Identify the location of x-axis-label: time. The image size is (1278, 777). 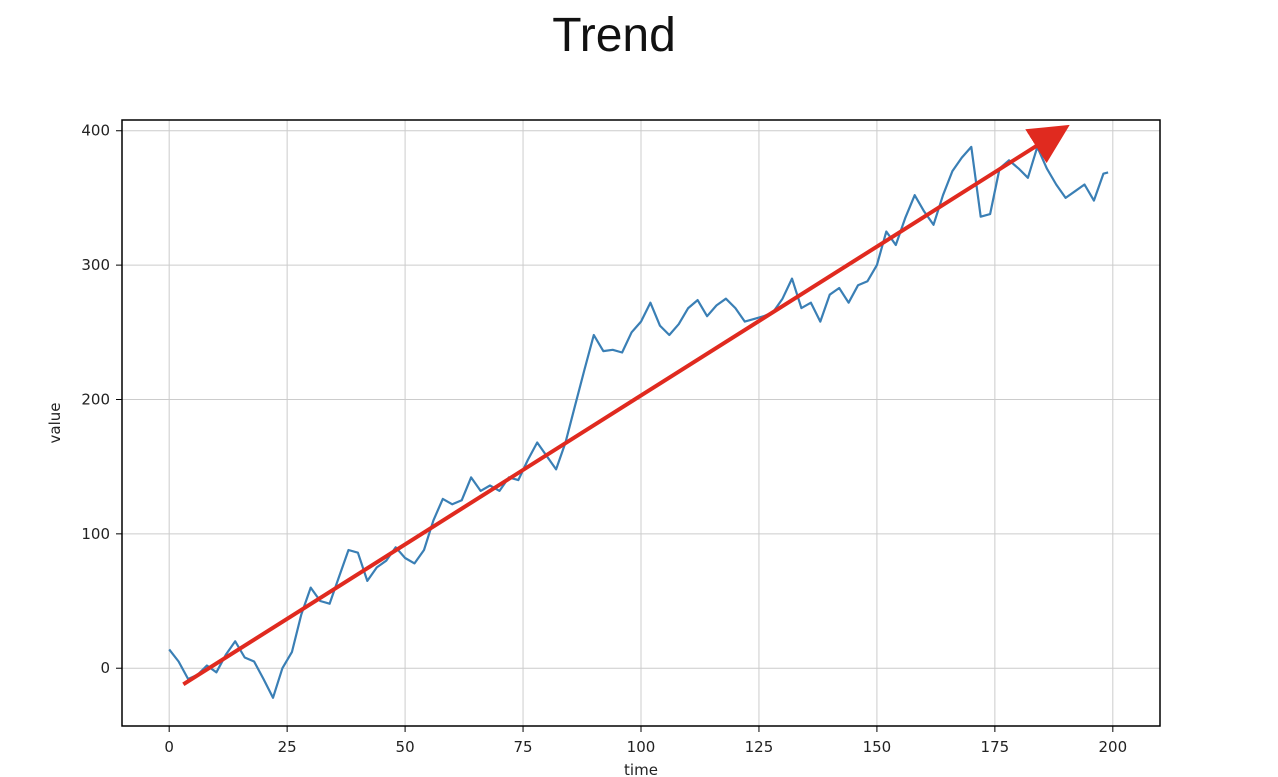
(641, 769).